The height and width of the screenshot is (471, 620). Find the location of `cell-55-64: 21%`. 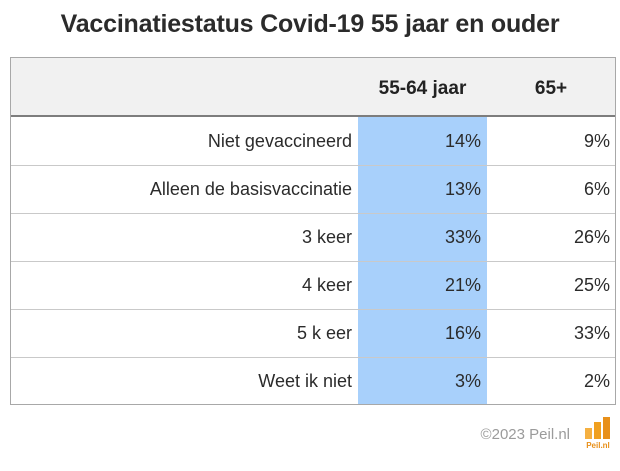

cell-55-64: 21% is located at coordinates (462, 285).